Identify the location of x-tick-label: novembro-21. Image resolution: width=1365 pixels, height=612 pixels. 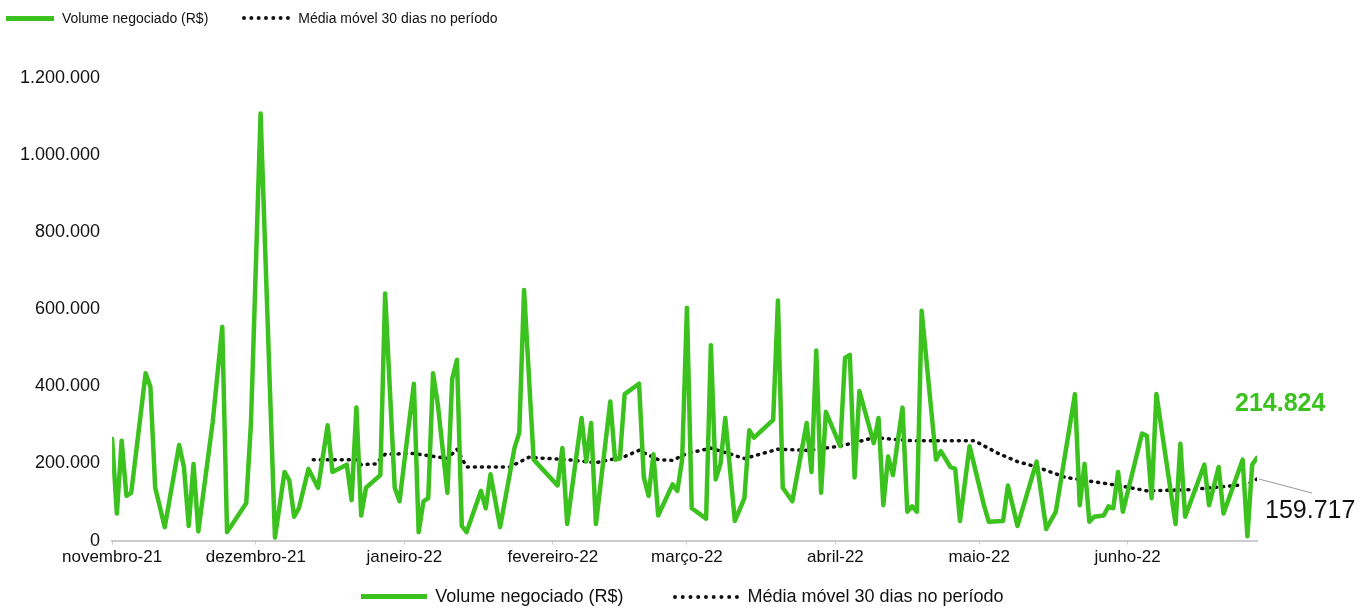
(112, 557).